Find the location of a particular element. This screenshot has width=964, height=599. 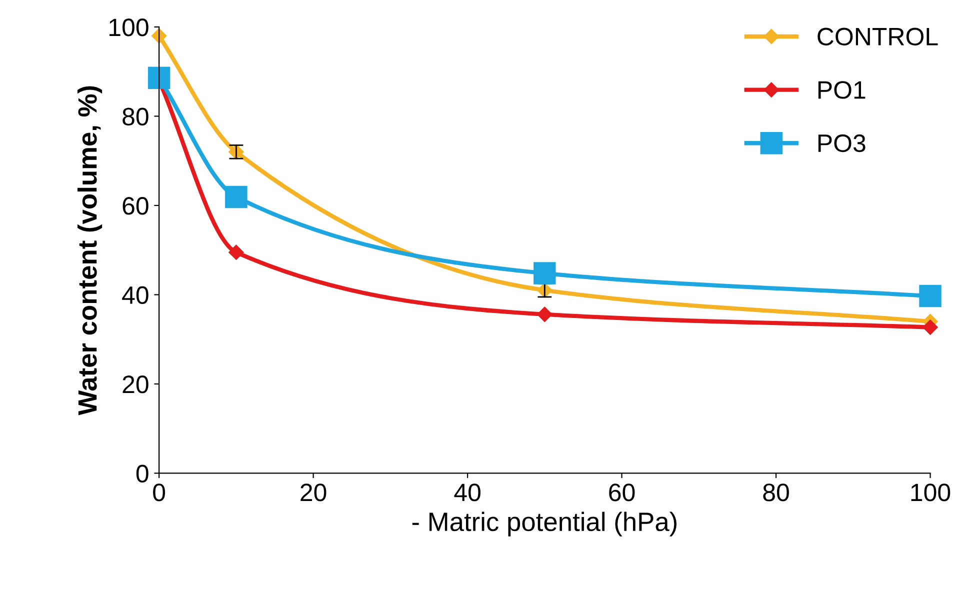

x-tick-label: 100 is located at coordinates (930, 493).